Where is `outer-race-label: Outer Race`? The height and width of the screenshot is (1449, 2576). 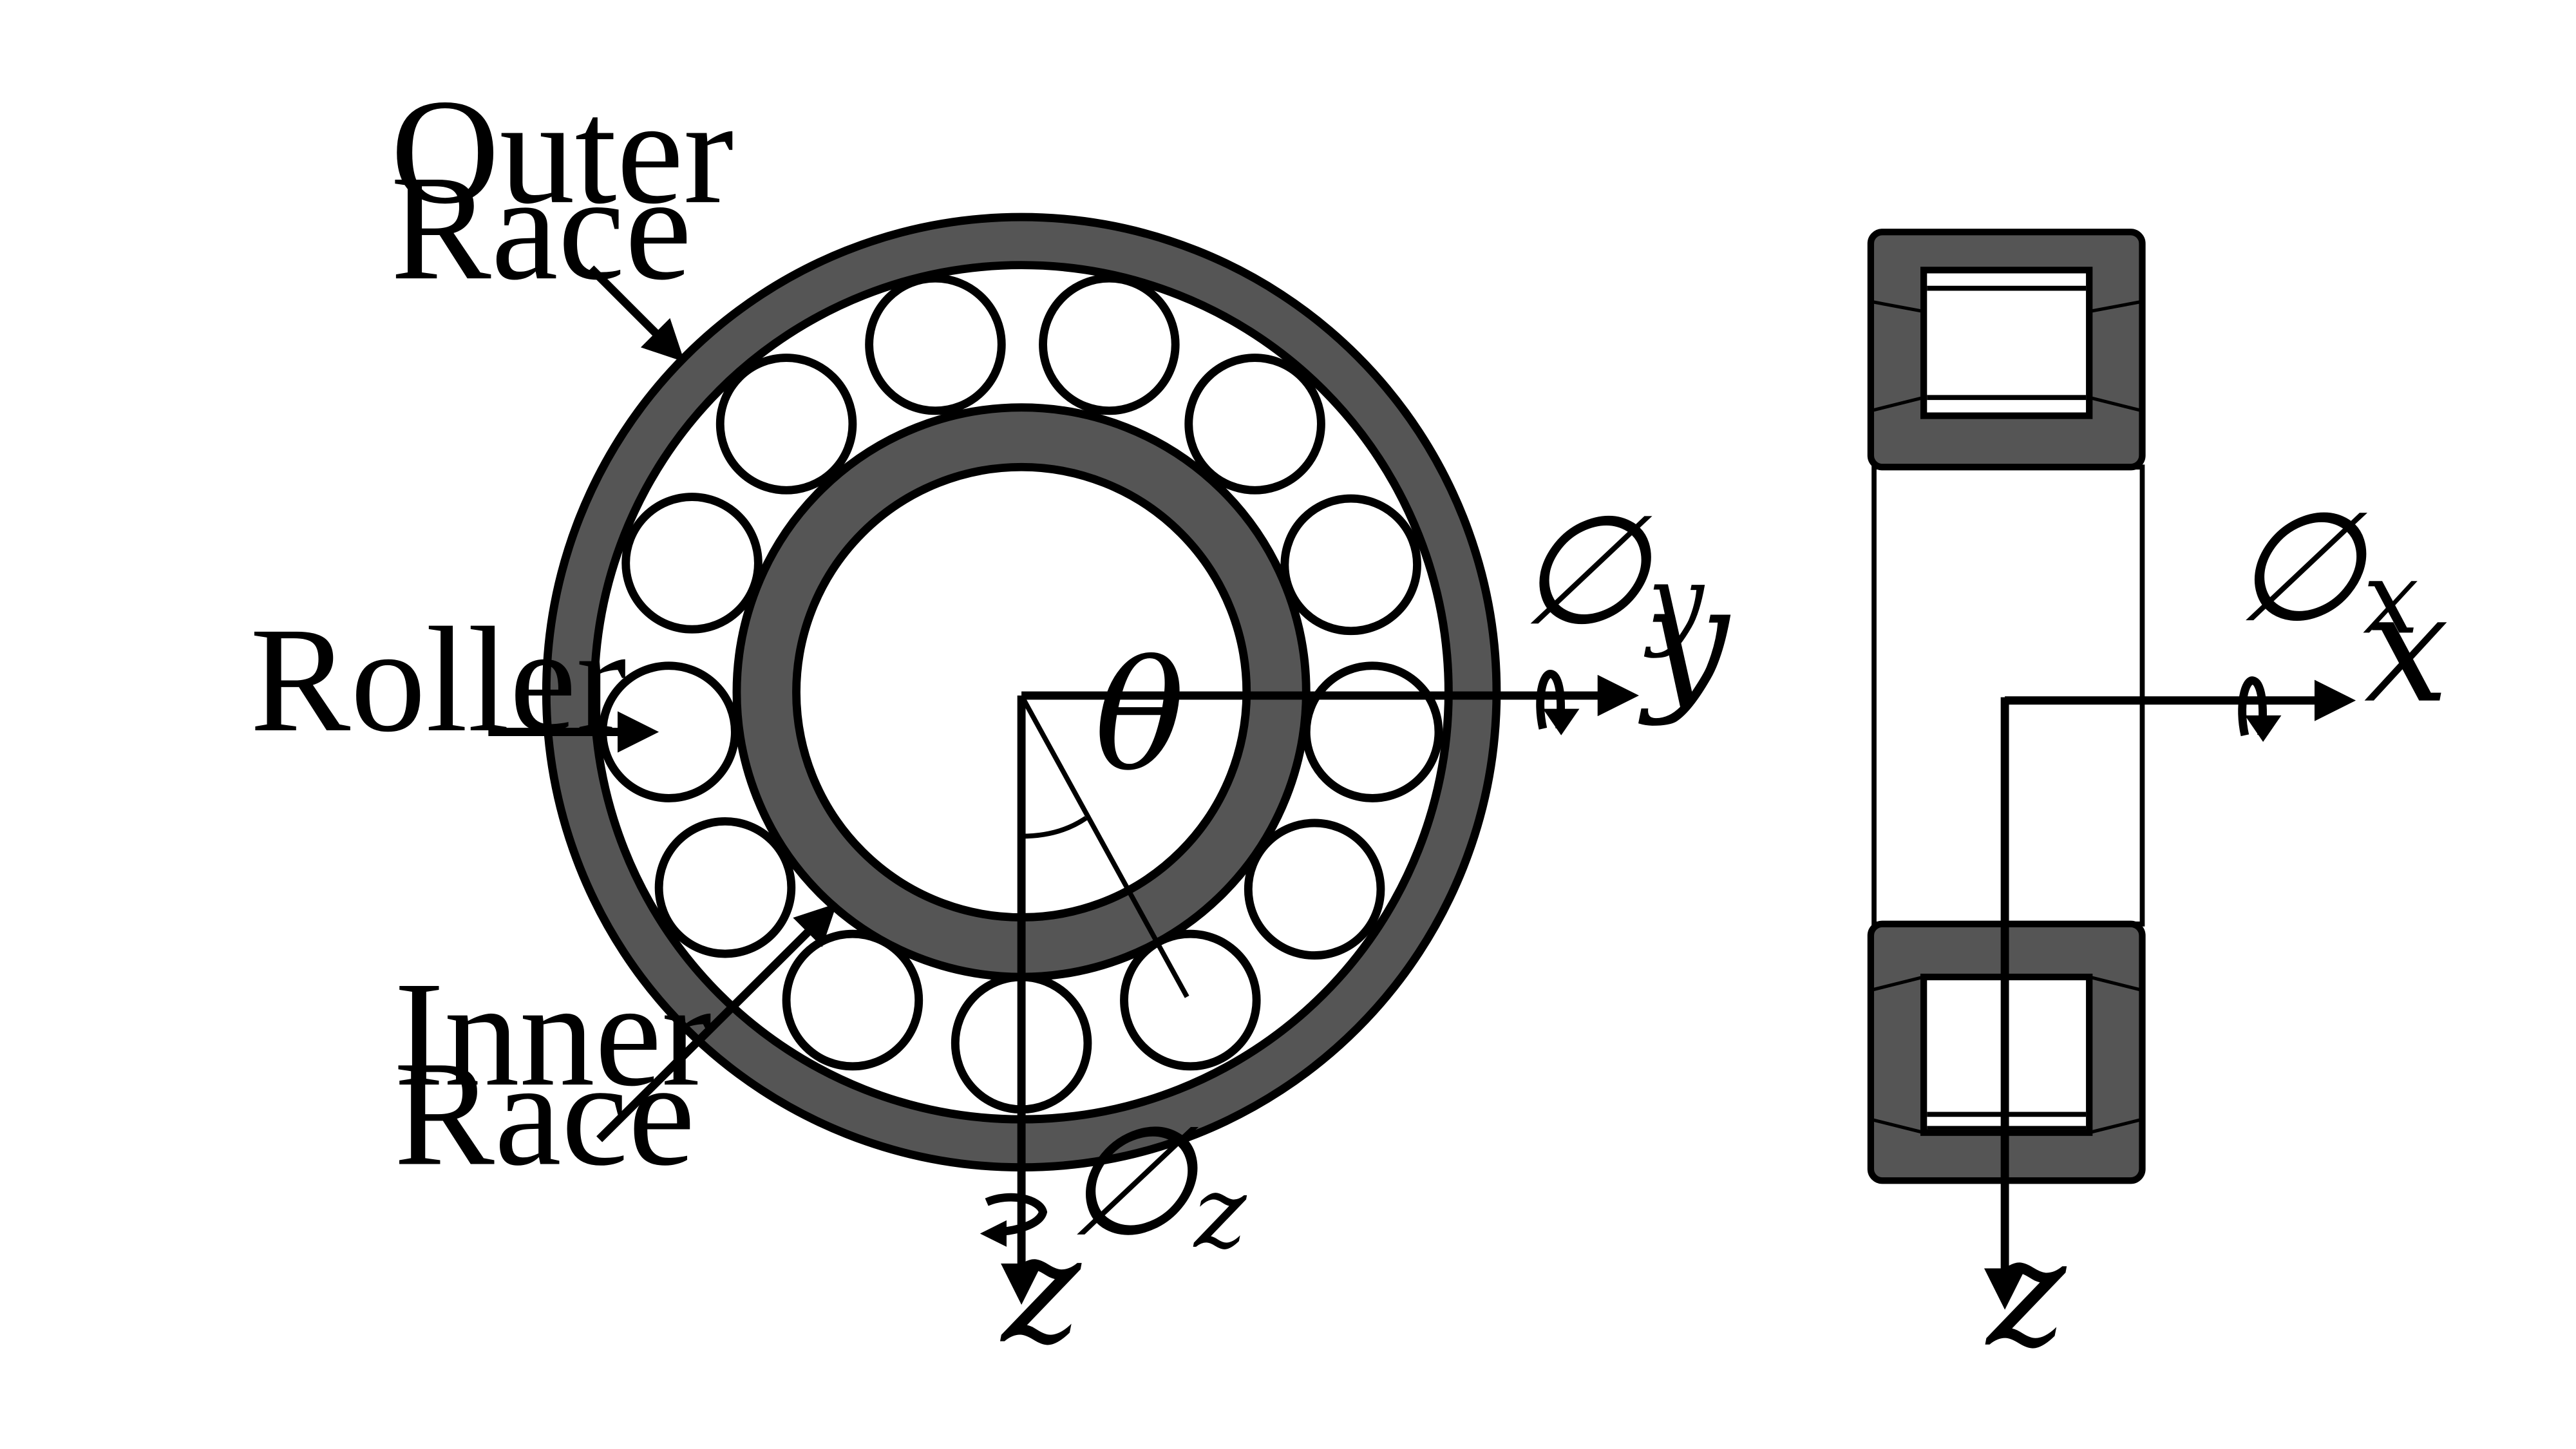 outer-race-label: Outer Race is located at coordinates (581, 190).